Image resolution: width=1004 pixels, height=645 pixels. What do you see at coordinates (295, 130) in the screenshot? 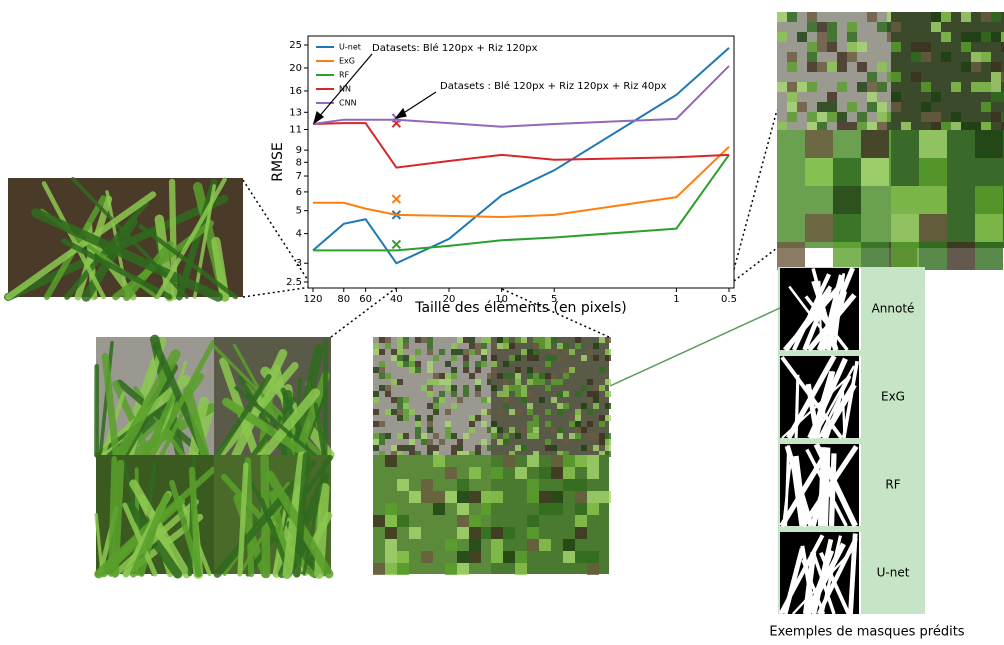
I see `y-tick-label: 11` at bounding box center [295, 130].